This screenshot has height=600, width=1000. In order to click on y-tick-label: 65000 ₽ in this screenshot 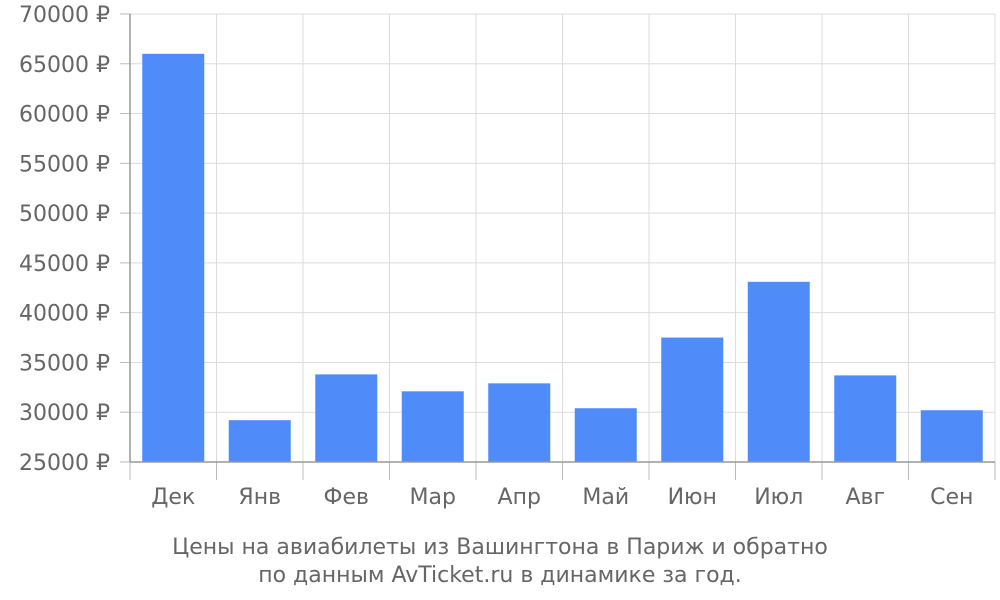, I will do `click(64, 65)`.